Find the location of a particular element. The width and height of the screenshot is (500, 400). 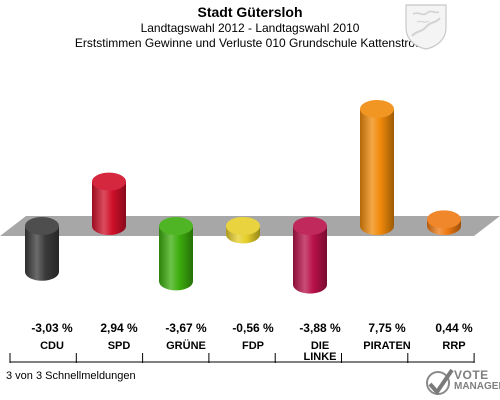

value-label-spd: 2,94 % is located at coordinates (119, 328).